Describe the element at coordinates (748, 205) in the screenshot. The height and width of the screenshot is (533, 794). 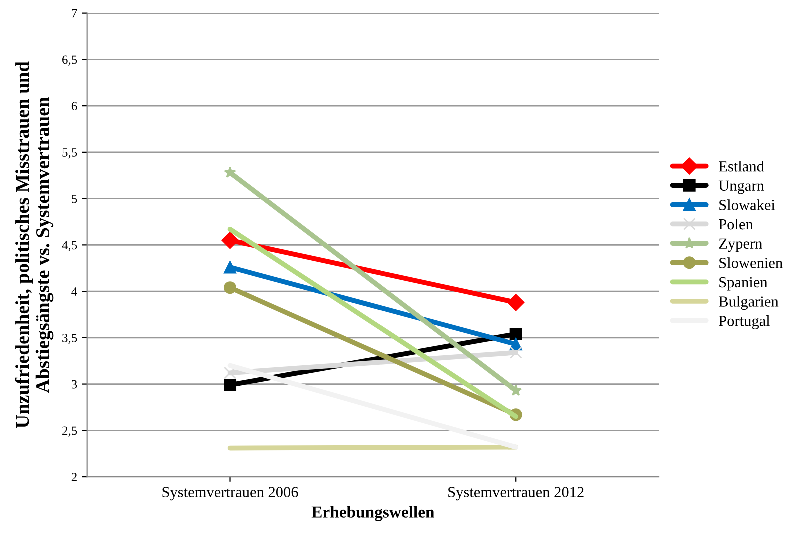
I see `legend-label: Slowakei` at that location.